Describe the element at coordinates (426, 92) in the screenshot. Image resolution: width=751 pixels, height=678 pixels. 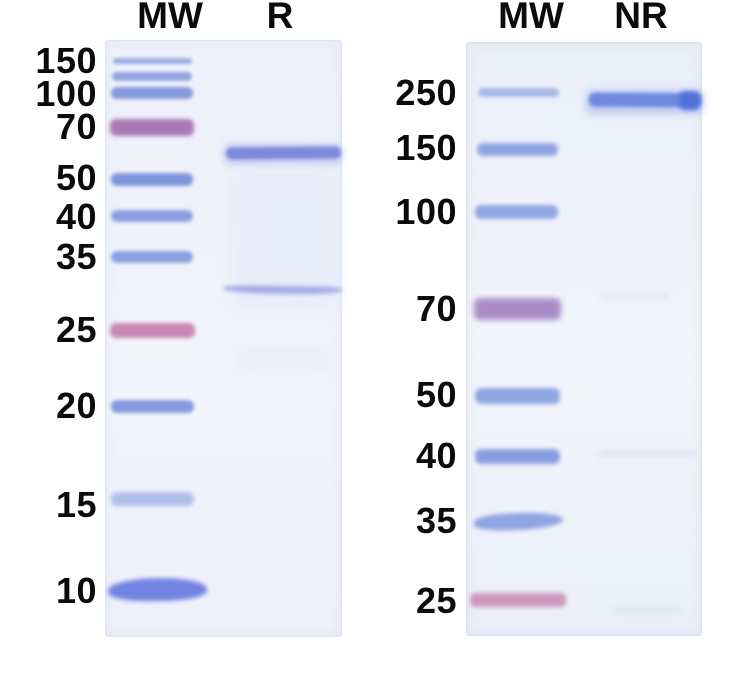
I see `marker-label-250-non-reduced: 250` at that location.